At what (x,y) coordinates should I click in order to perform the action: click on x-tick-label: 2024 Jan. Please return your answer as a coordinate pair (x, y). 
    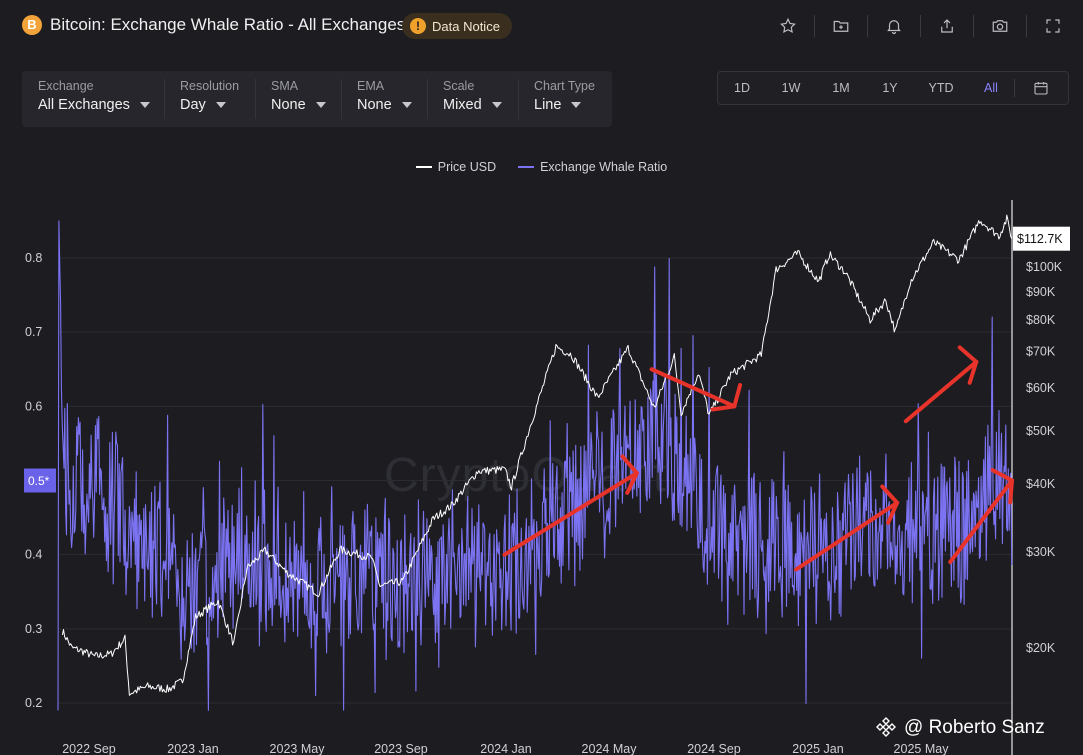
    Looking at the image, I should click on (505, 748).